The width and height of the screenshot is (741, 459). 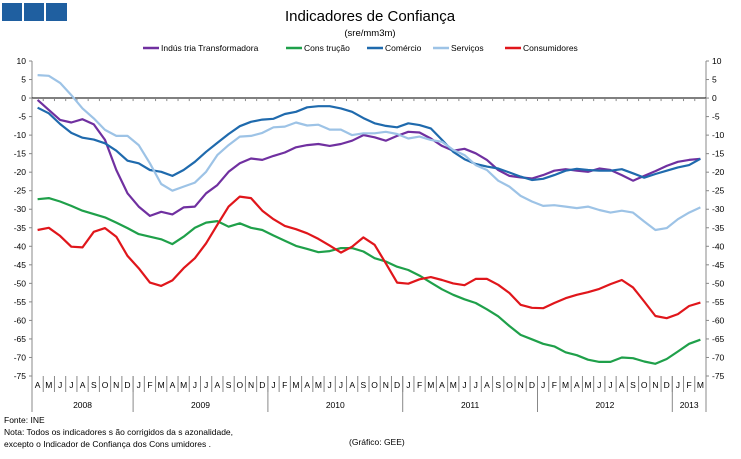 I want to click on y-tick-label-right: -25, so click(x=718, y=191).